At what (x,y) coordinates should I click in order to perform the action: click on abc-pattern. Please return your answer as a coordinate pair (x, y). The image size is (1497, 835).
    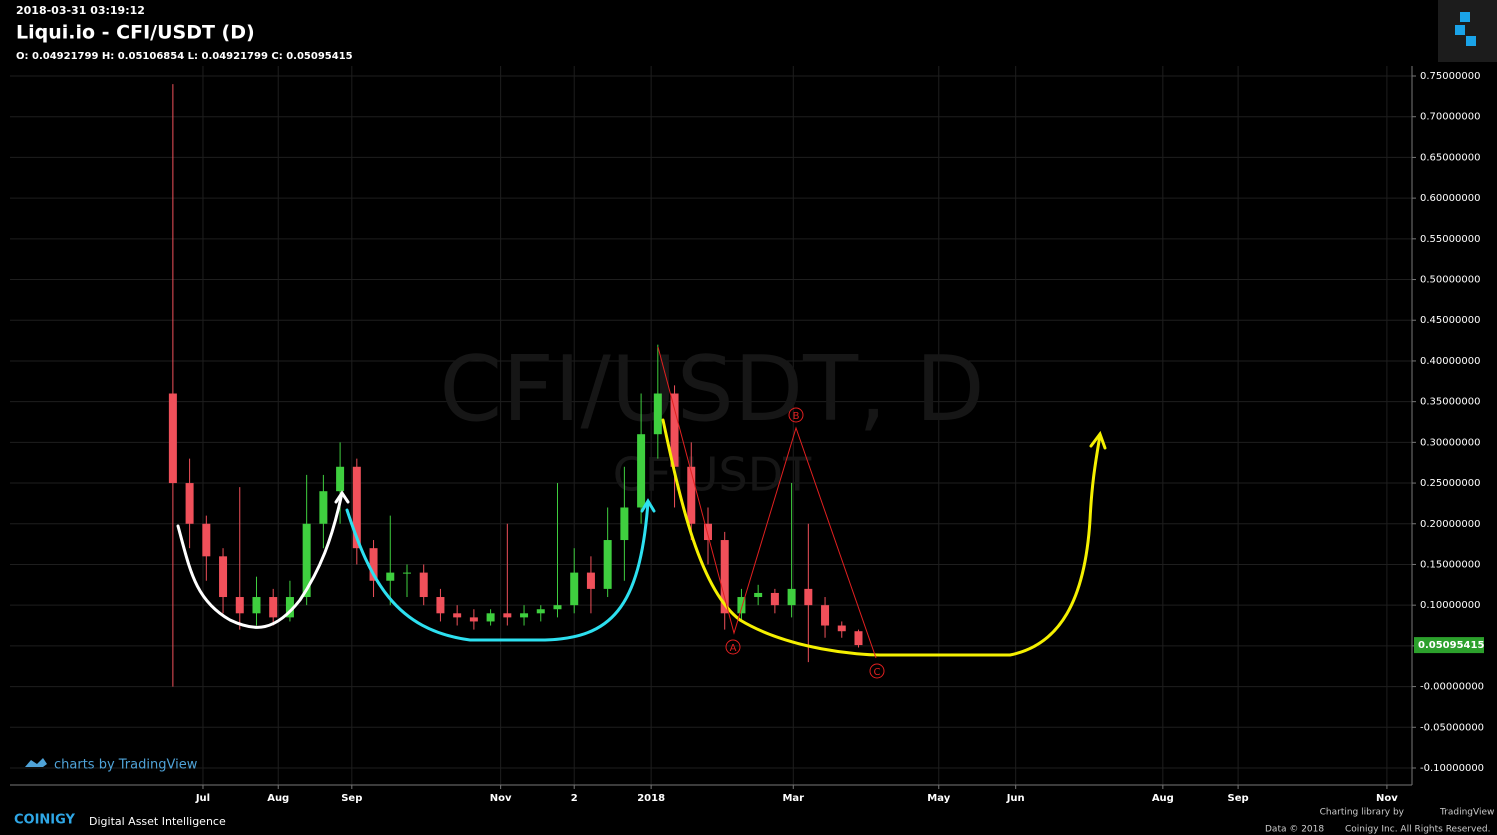
    Looking at the image, I should click on (767, 502).